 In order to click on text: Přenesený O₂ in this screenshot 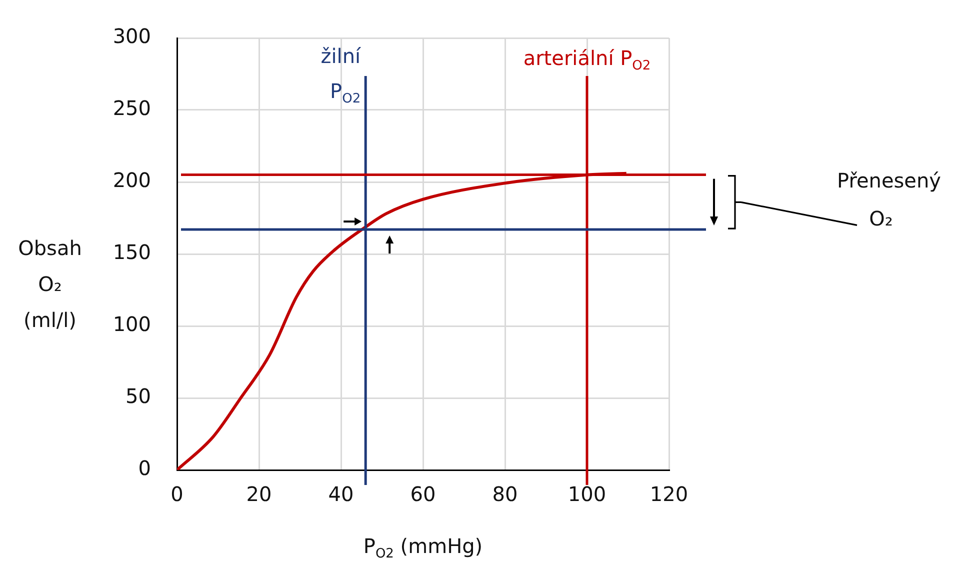, I will do `click(889, 199)`.